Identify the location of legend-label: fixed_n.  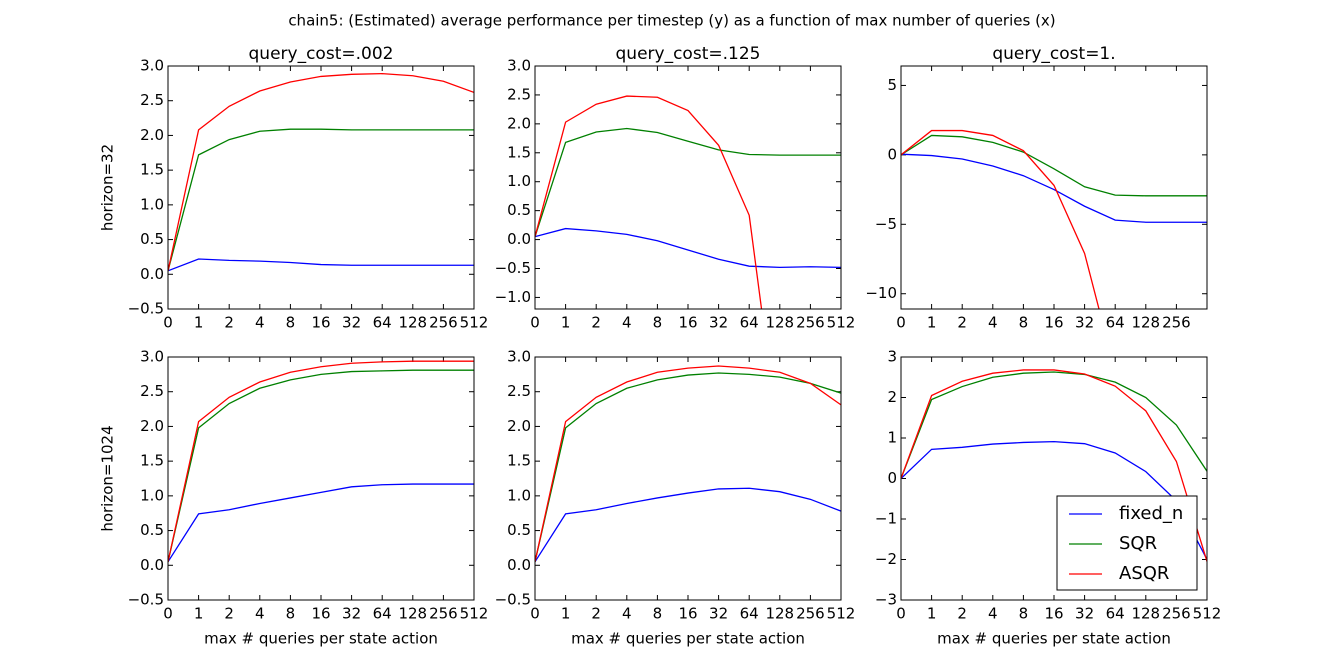
(1151, 513).